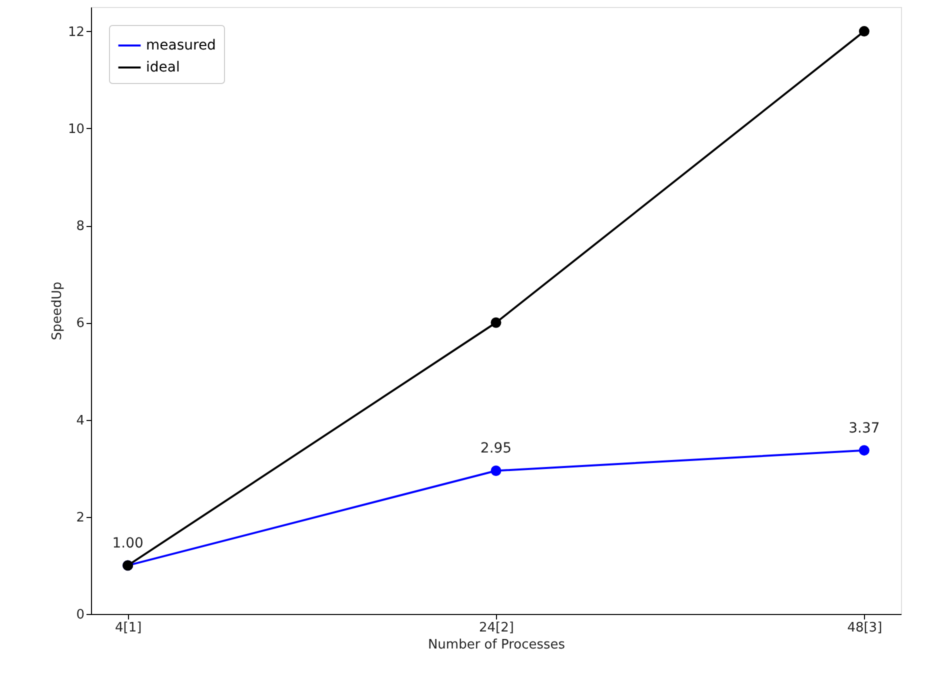 The width and height of the screenshot is (928, 686). Describe the element at coordinates (496, 628) in the screenshot. I see `x-tick-label: 24[2]` at that location.